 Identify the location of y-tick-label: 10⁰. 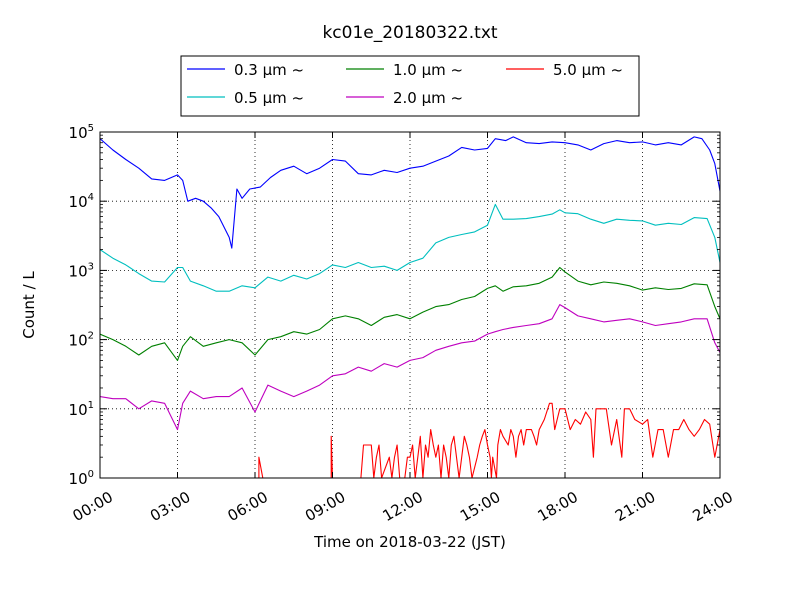
(81, 478).